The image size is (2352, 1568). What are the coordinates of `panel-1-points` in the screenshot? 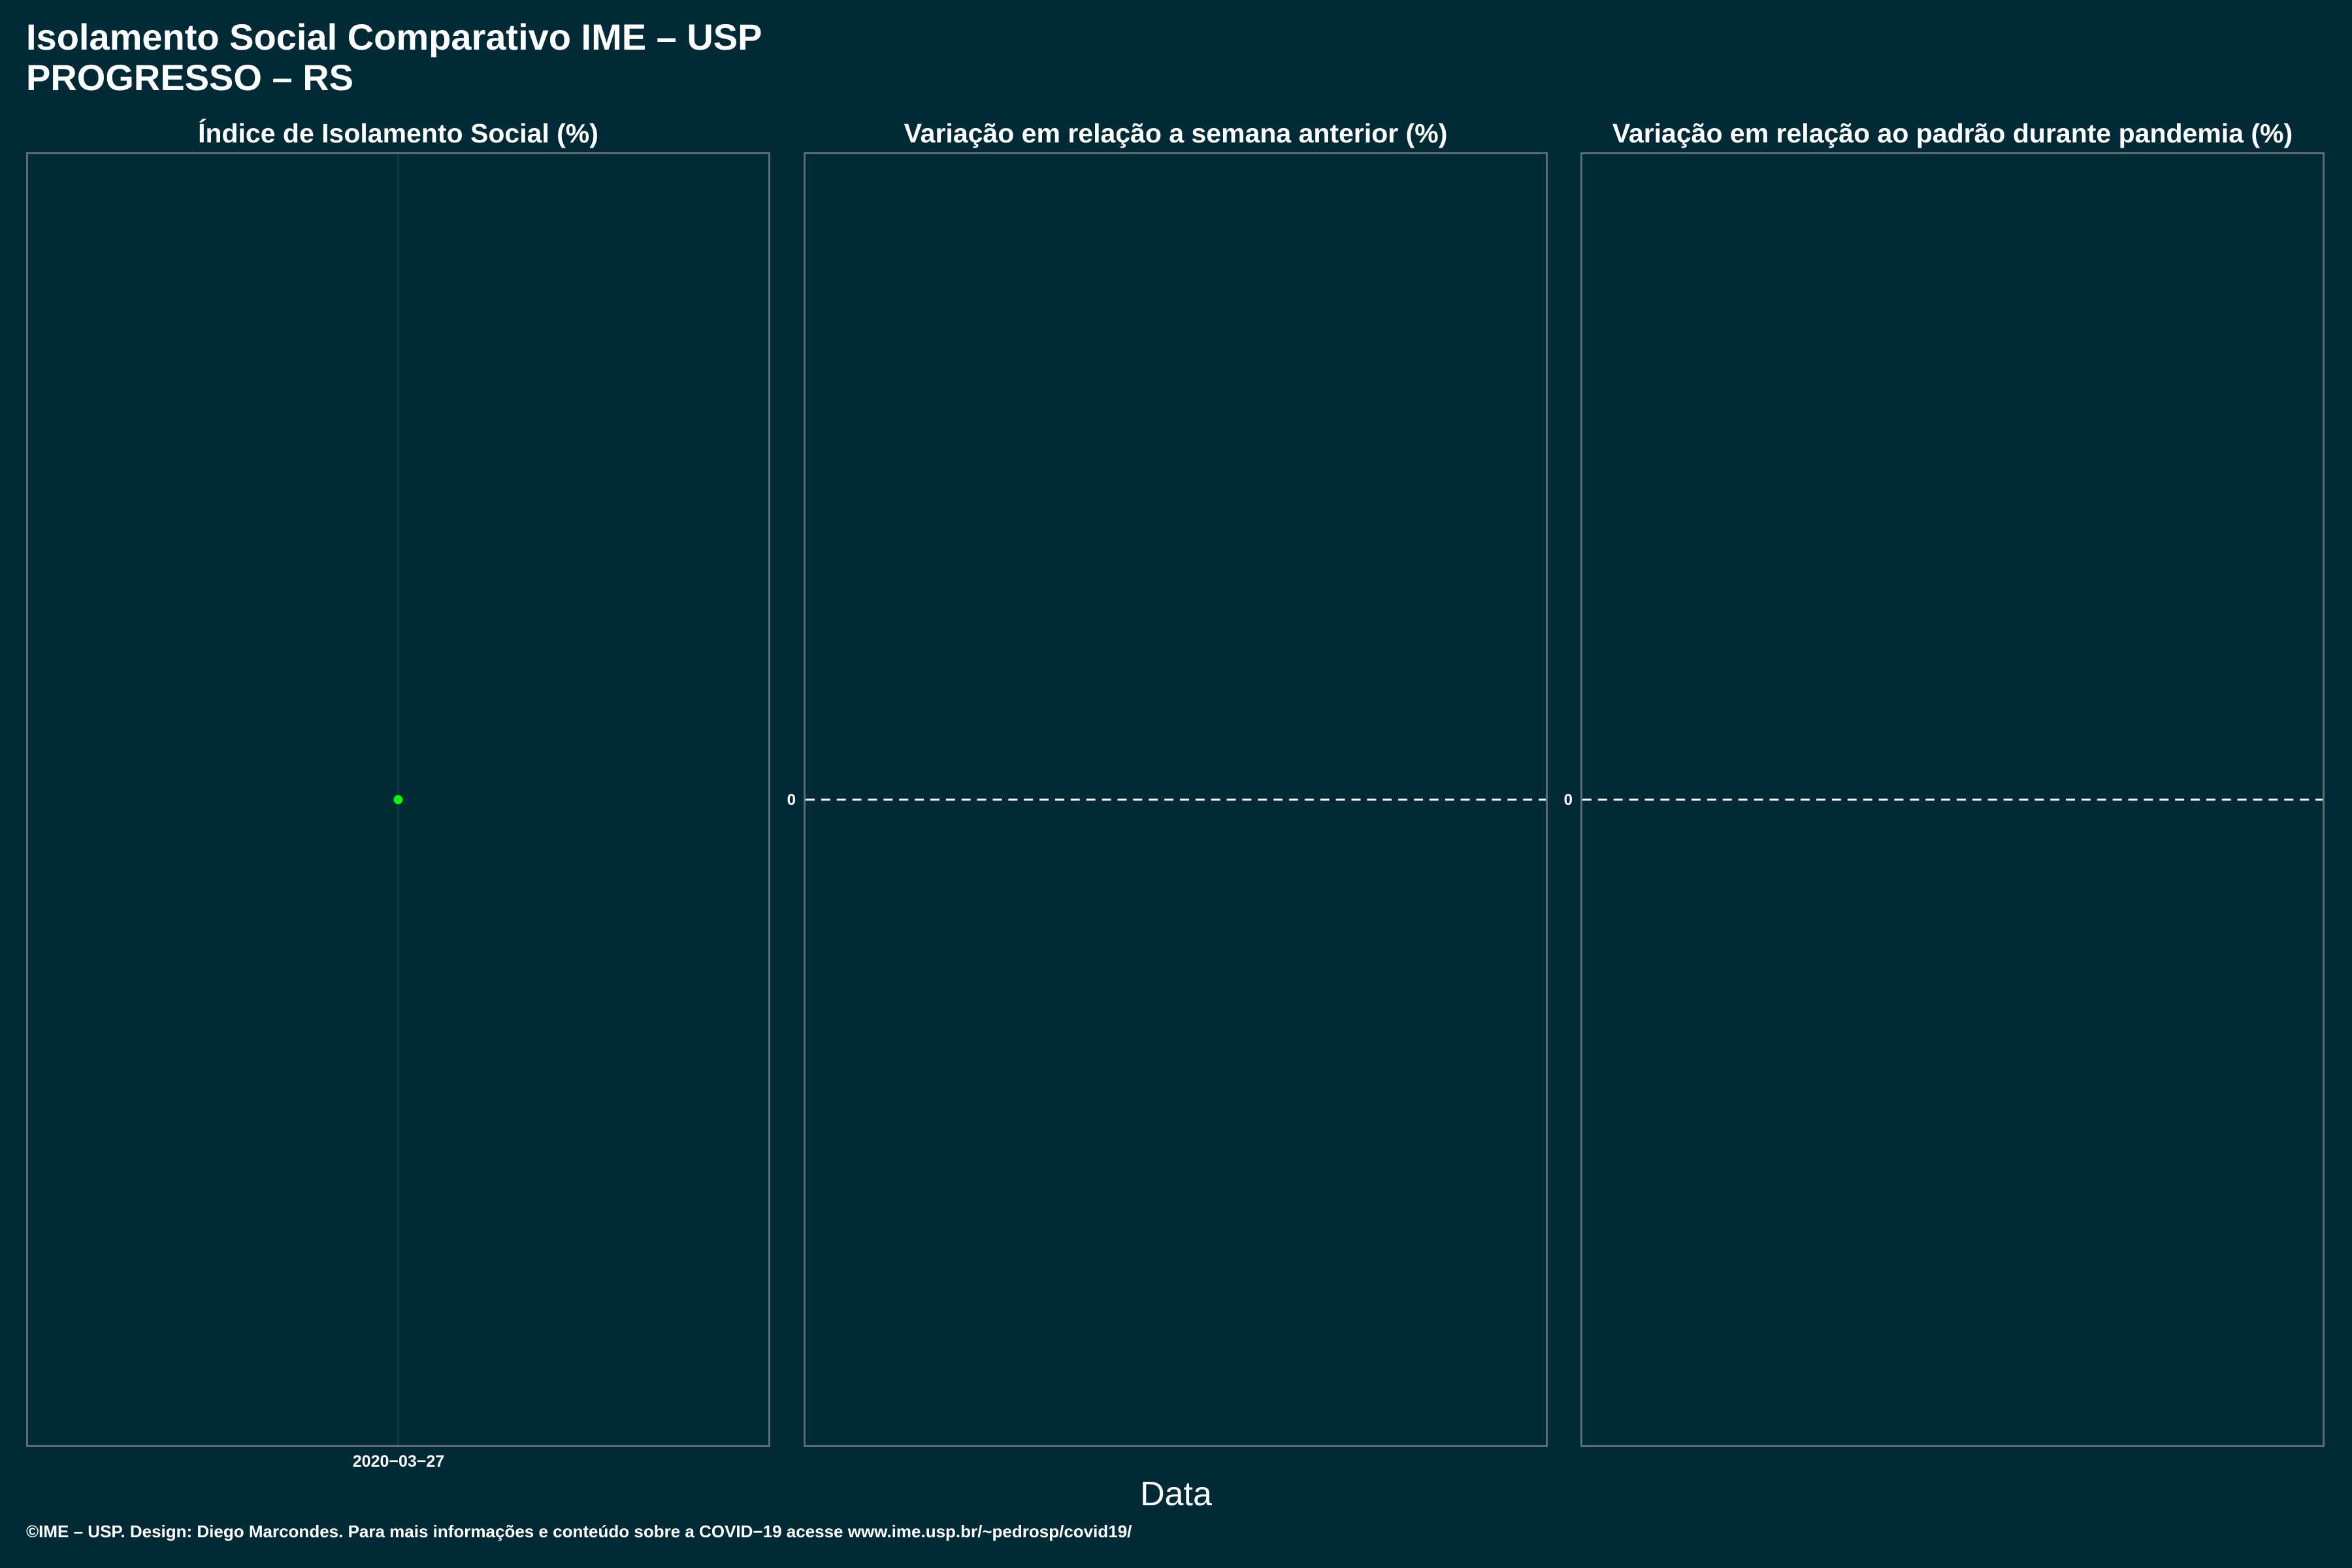 It's located at (398, 799).